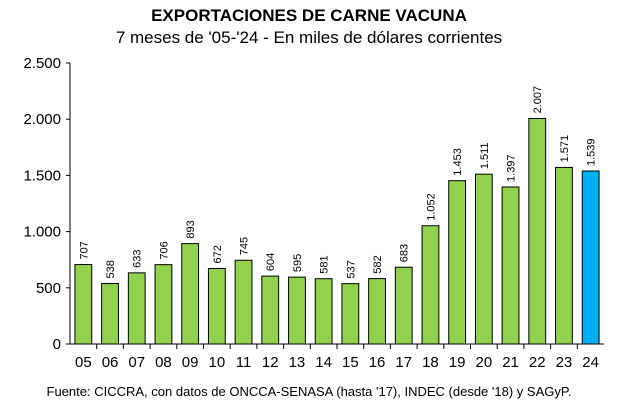 This screenshot has width=618, height=415. Describe the element at coordinates (110, 362) in the screenshot. I see `x-tick-label-06: 06` at that location.